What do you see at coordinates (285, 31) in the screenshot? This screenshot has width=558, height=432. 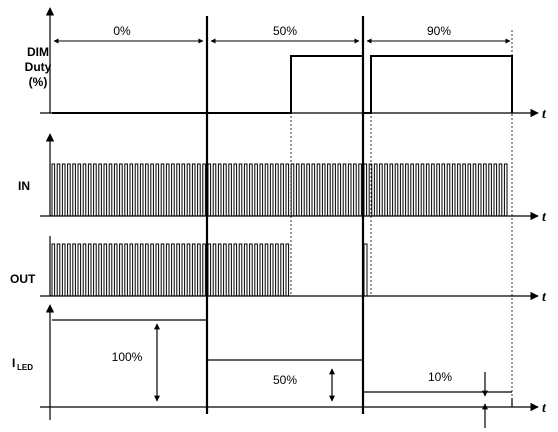 I see `duty-label-interval-2: 50%` at bounding box center [285, 31].